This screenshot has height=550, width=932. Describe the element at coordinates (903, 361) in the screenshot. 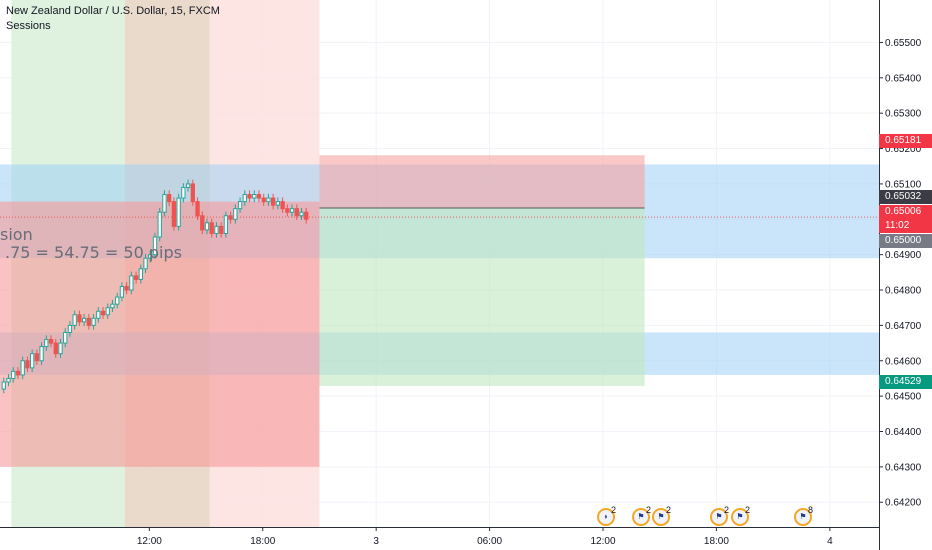

I see `y-tick-label: 0.64600` at that location.